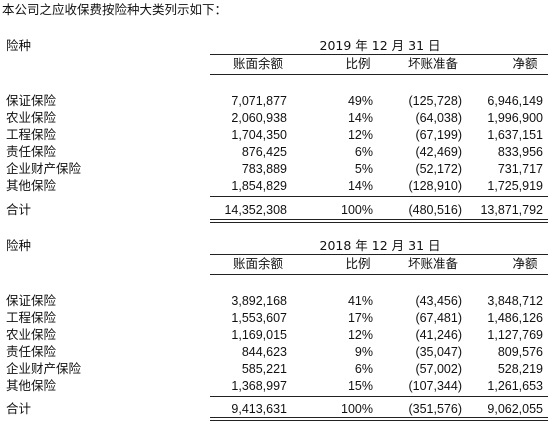 The width and height of the screenshot is (550, 421). What do you see at coordinates (115, 9) in the screenshot?
I see `intro-text: 本公司之应收保费按险种大类列示如下：` at bounding box center [115, 9].